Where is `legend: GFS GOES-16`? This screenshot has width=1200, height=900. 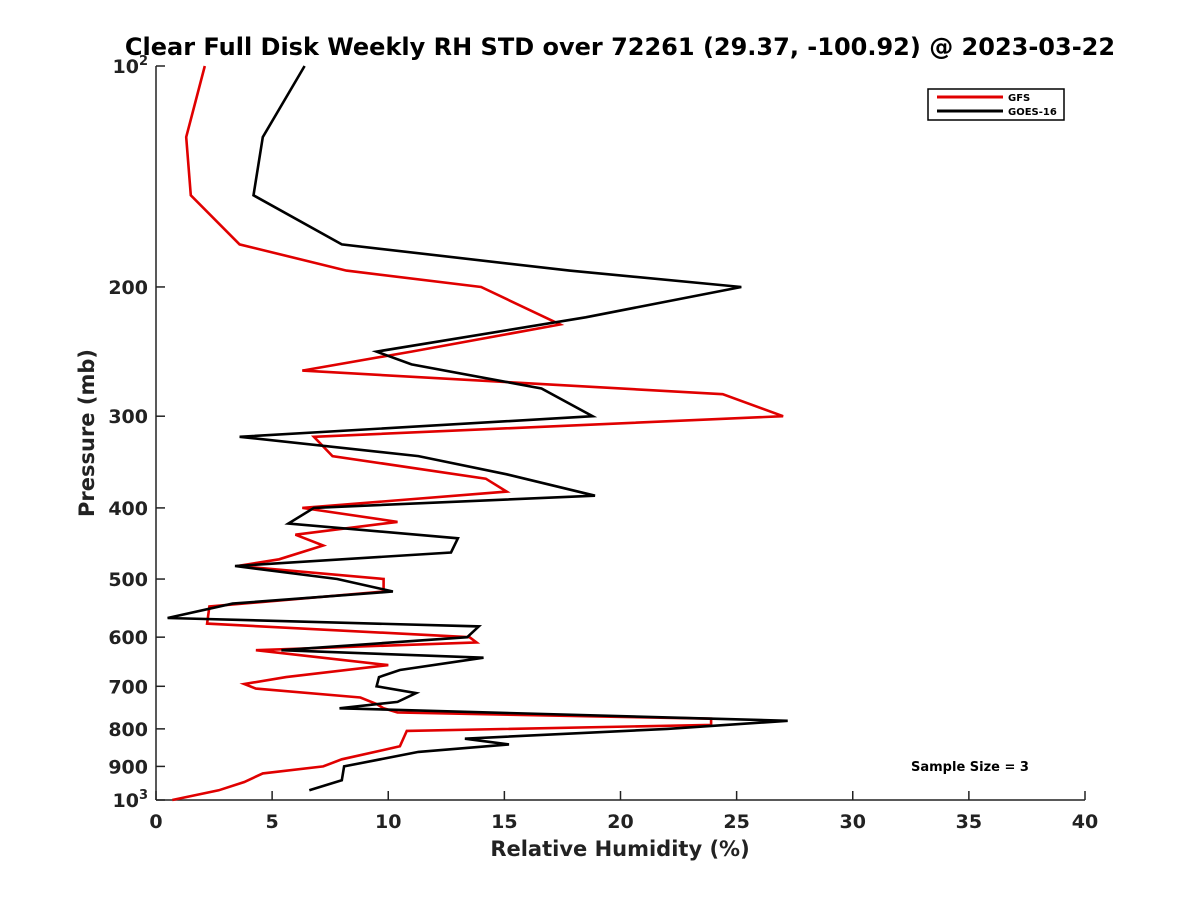
legend: GFS GOES-16 is located at coordinates (996, 104).